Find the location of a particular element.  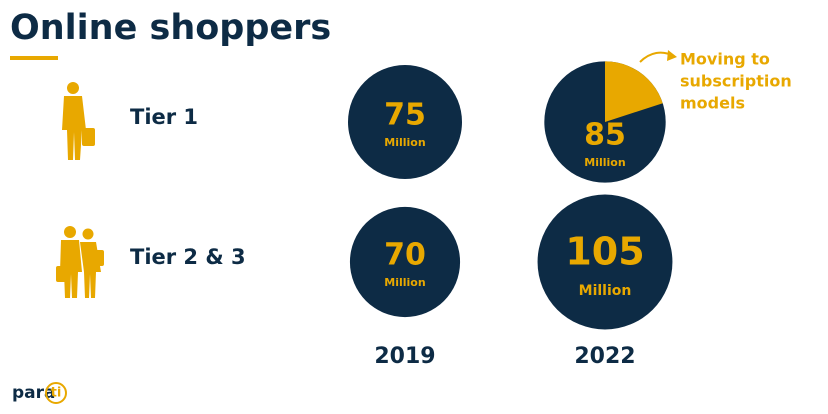

title-underline is located at coordinates (34, 58).